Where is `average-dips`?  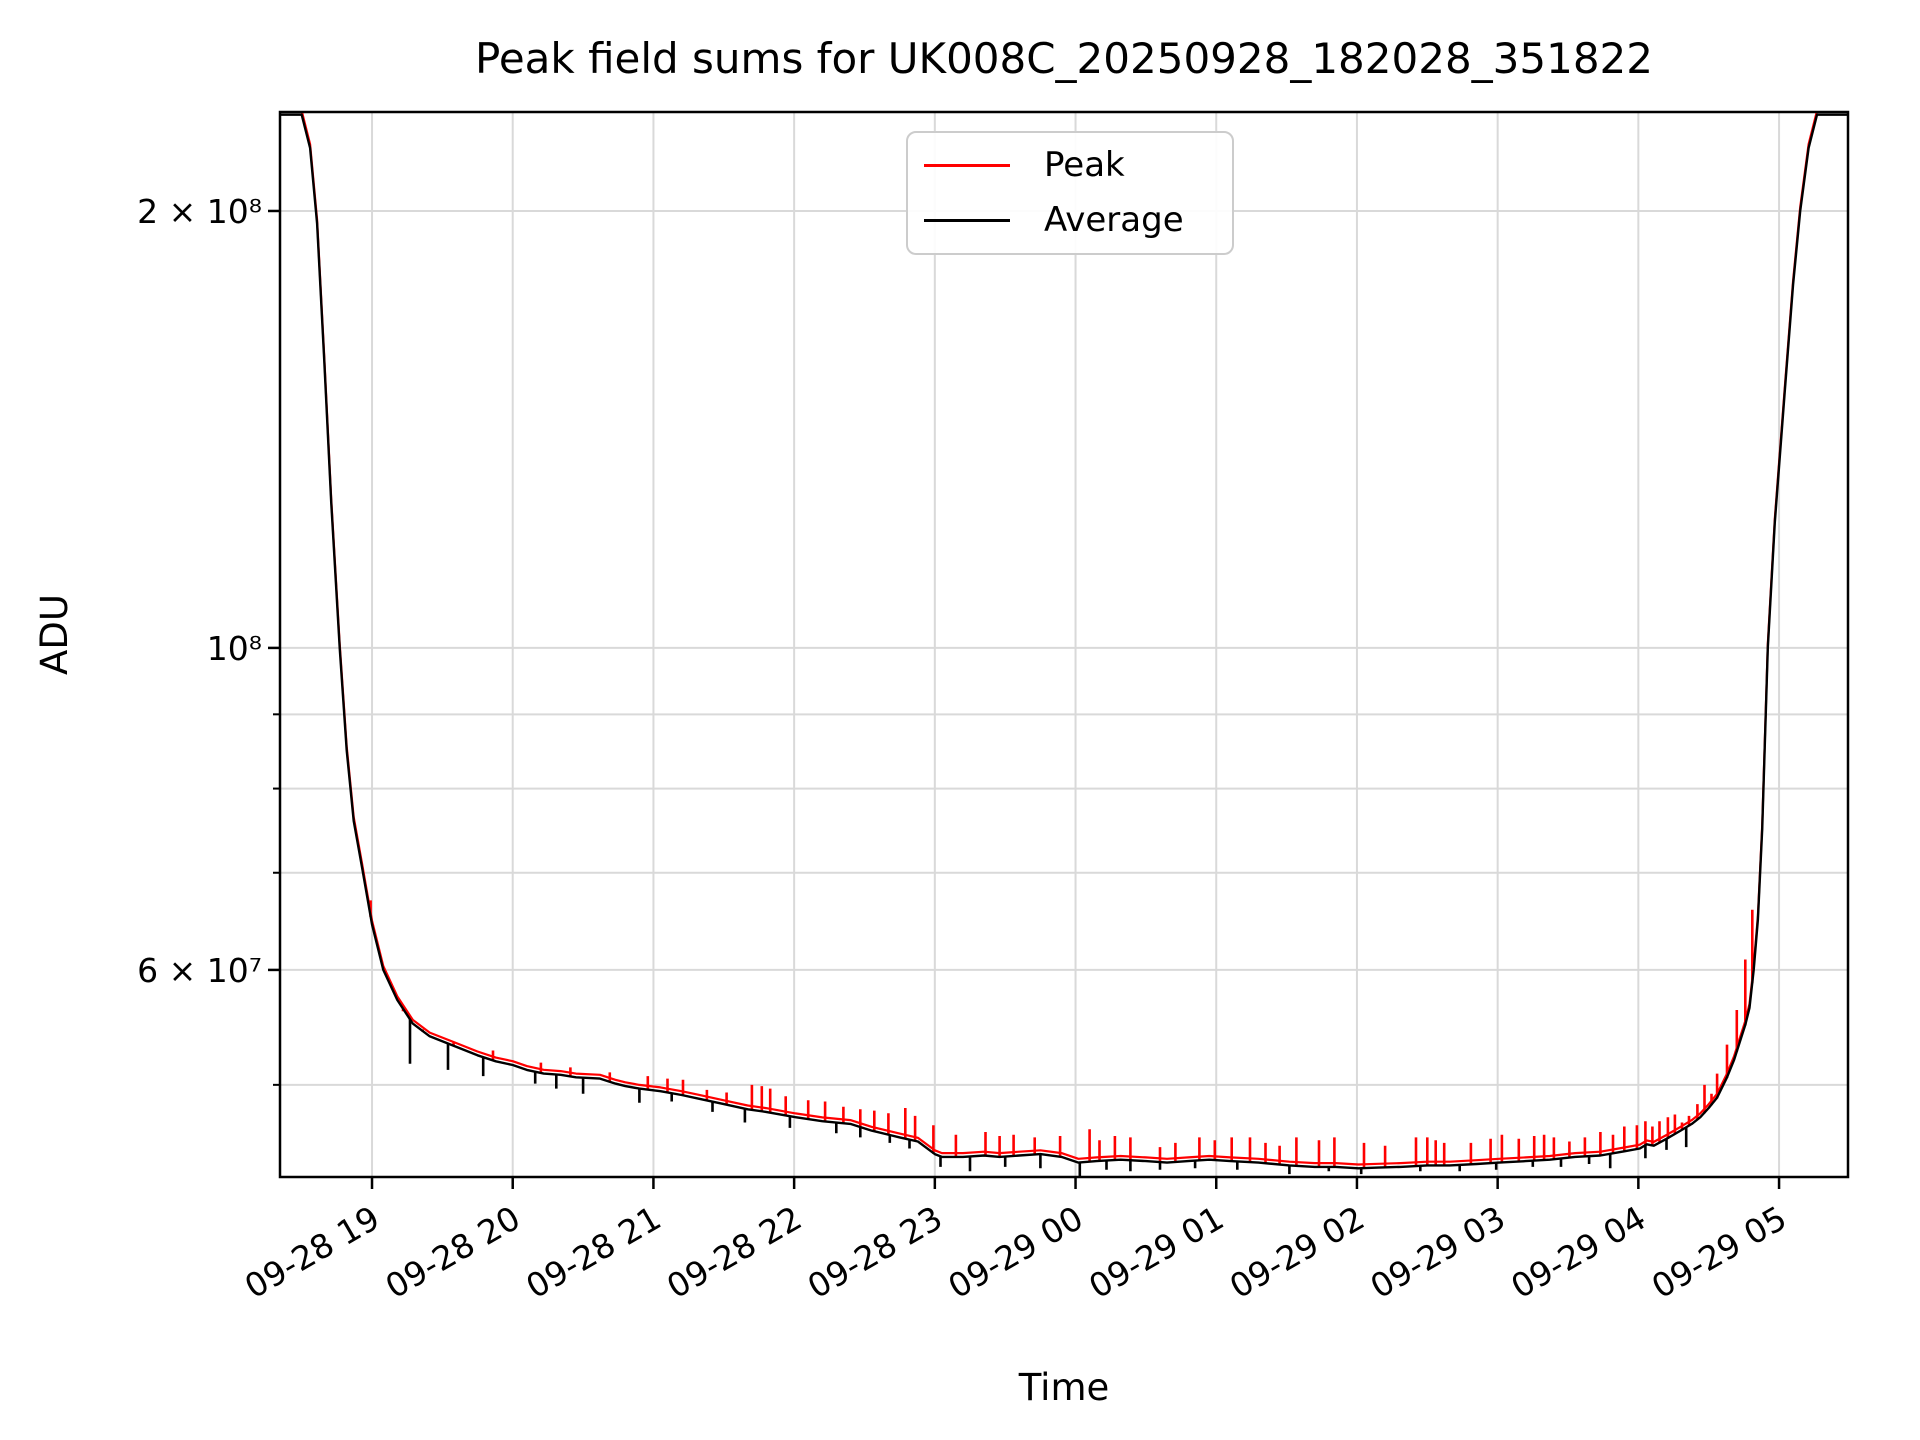 average-dips is located at coordinates (1048, 1098).